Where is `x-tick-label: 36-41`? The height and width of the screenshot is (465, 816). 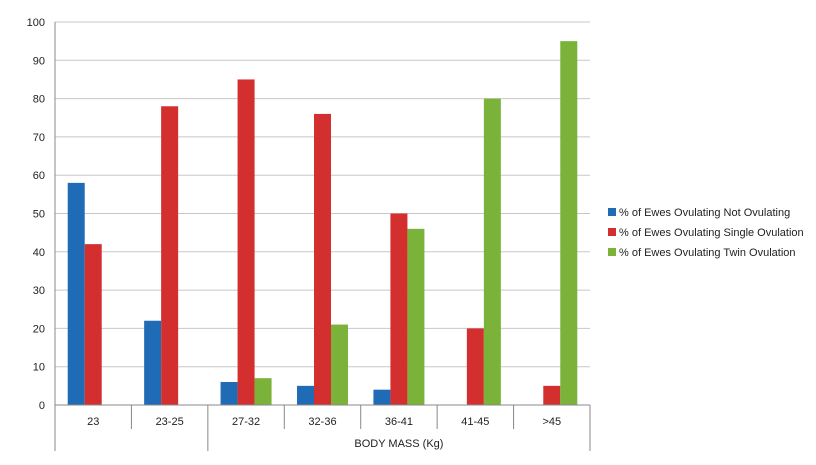
x-tick-label: 36-41 is located at coordinates (399, 422).